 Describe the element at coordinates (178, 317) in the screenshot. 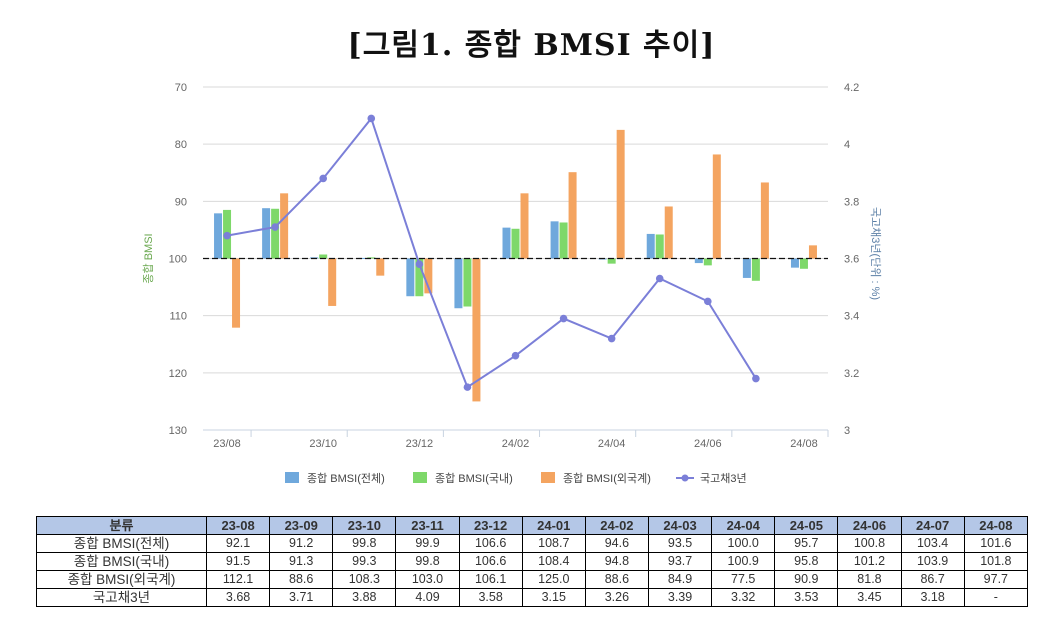

I see `left-tick-label: 110` at that location.